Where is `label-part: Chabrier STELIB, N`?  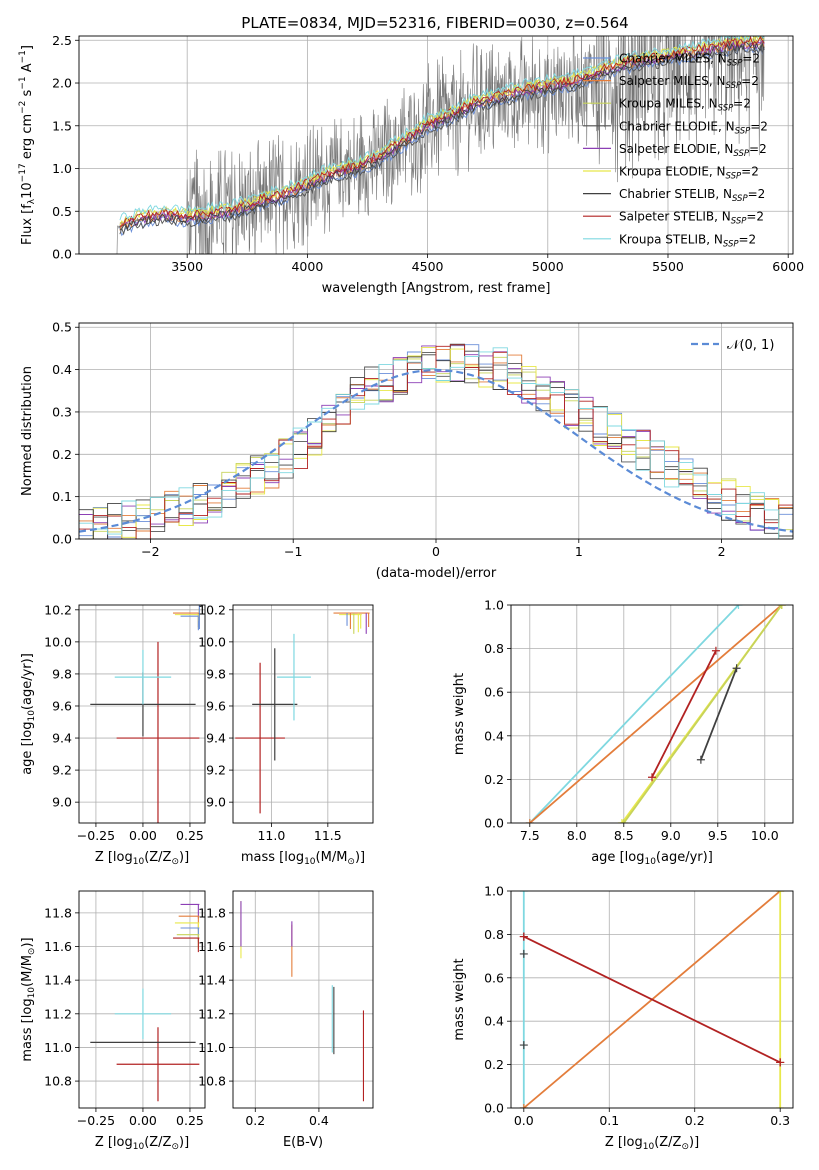
label-part: Chabrier STELIB, N is located at coordinates (675, 194).